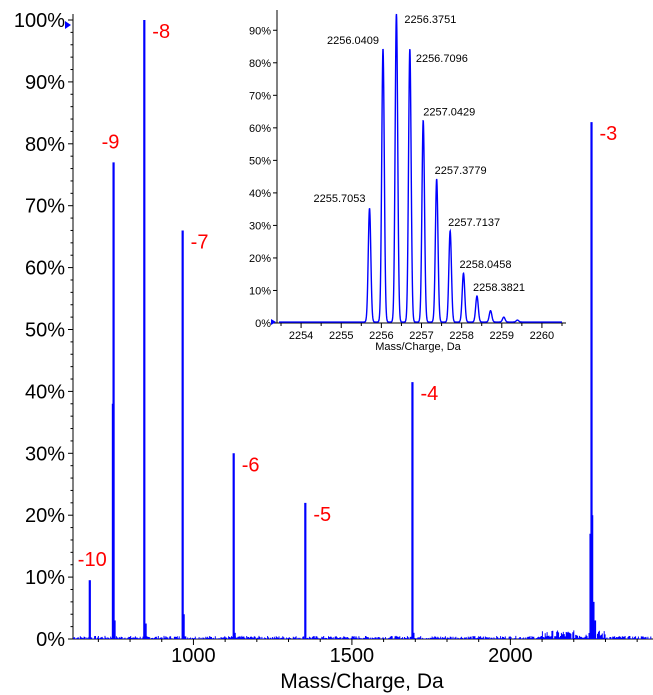 Image resolution: width=653 pixels, height=695 pixels. What do you see at coordinates (260, 129) in the screenshot?
I see `inset-y-tick-label: 60%` at bounding box center [260, 129].